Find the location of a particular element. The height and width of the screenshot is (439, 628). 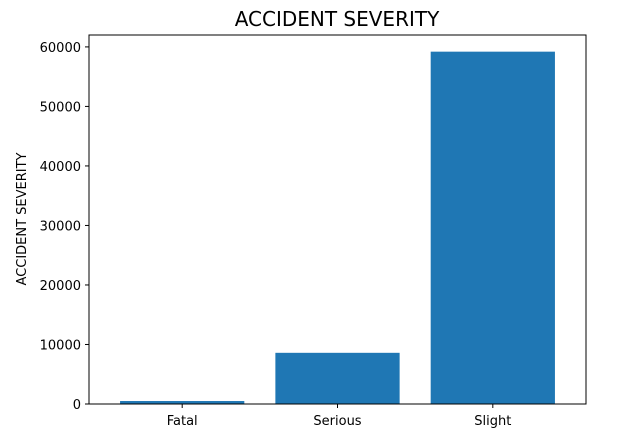

y-axis-label: ACCIDENT SEVERITY is located at coordinates (22, 218).